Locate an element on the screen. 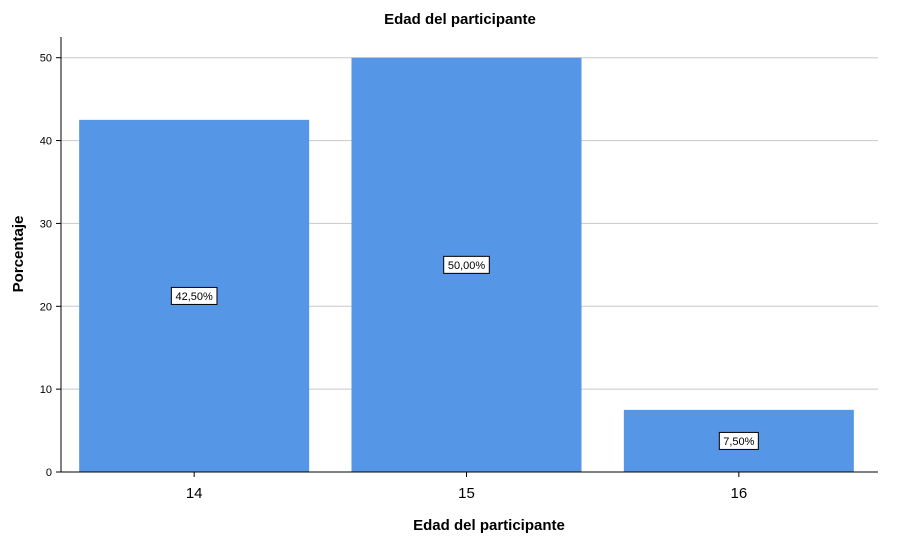  x-axis-ticks: 14 15 16 is located at coordinates (466, 487).